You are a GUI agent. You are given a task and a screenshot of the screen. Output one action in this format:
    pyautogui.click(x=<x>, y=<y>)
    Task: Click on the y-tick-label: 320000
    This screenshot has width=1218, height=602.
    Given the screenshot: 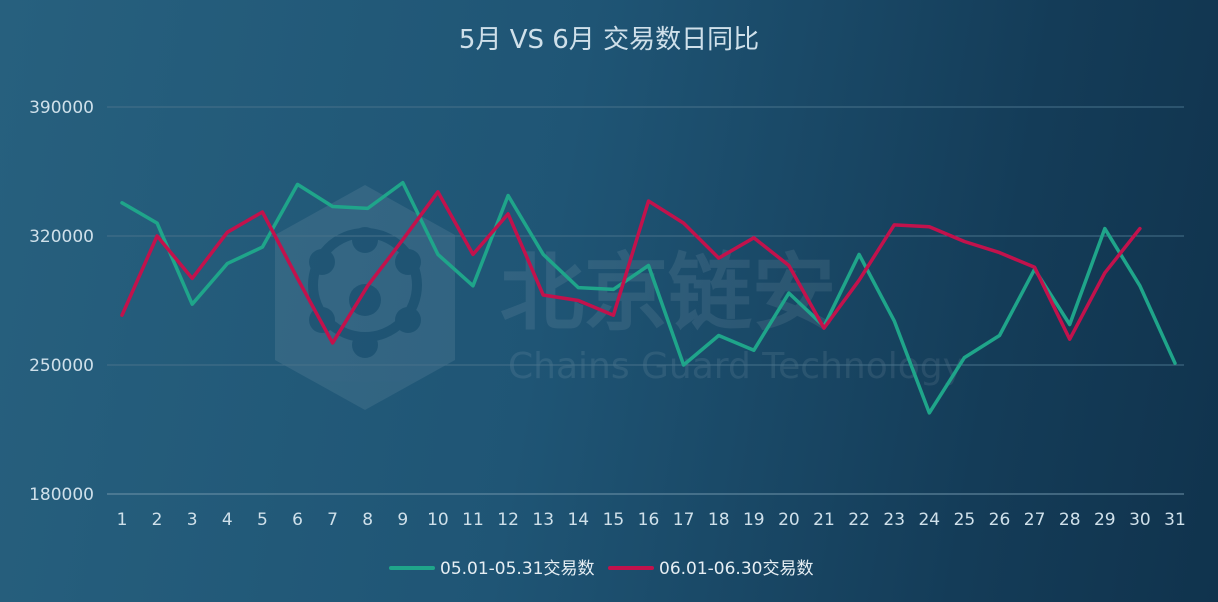 What is the action you would take?
    pyautogui.click(x=61, y=237)
    